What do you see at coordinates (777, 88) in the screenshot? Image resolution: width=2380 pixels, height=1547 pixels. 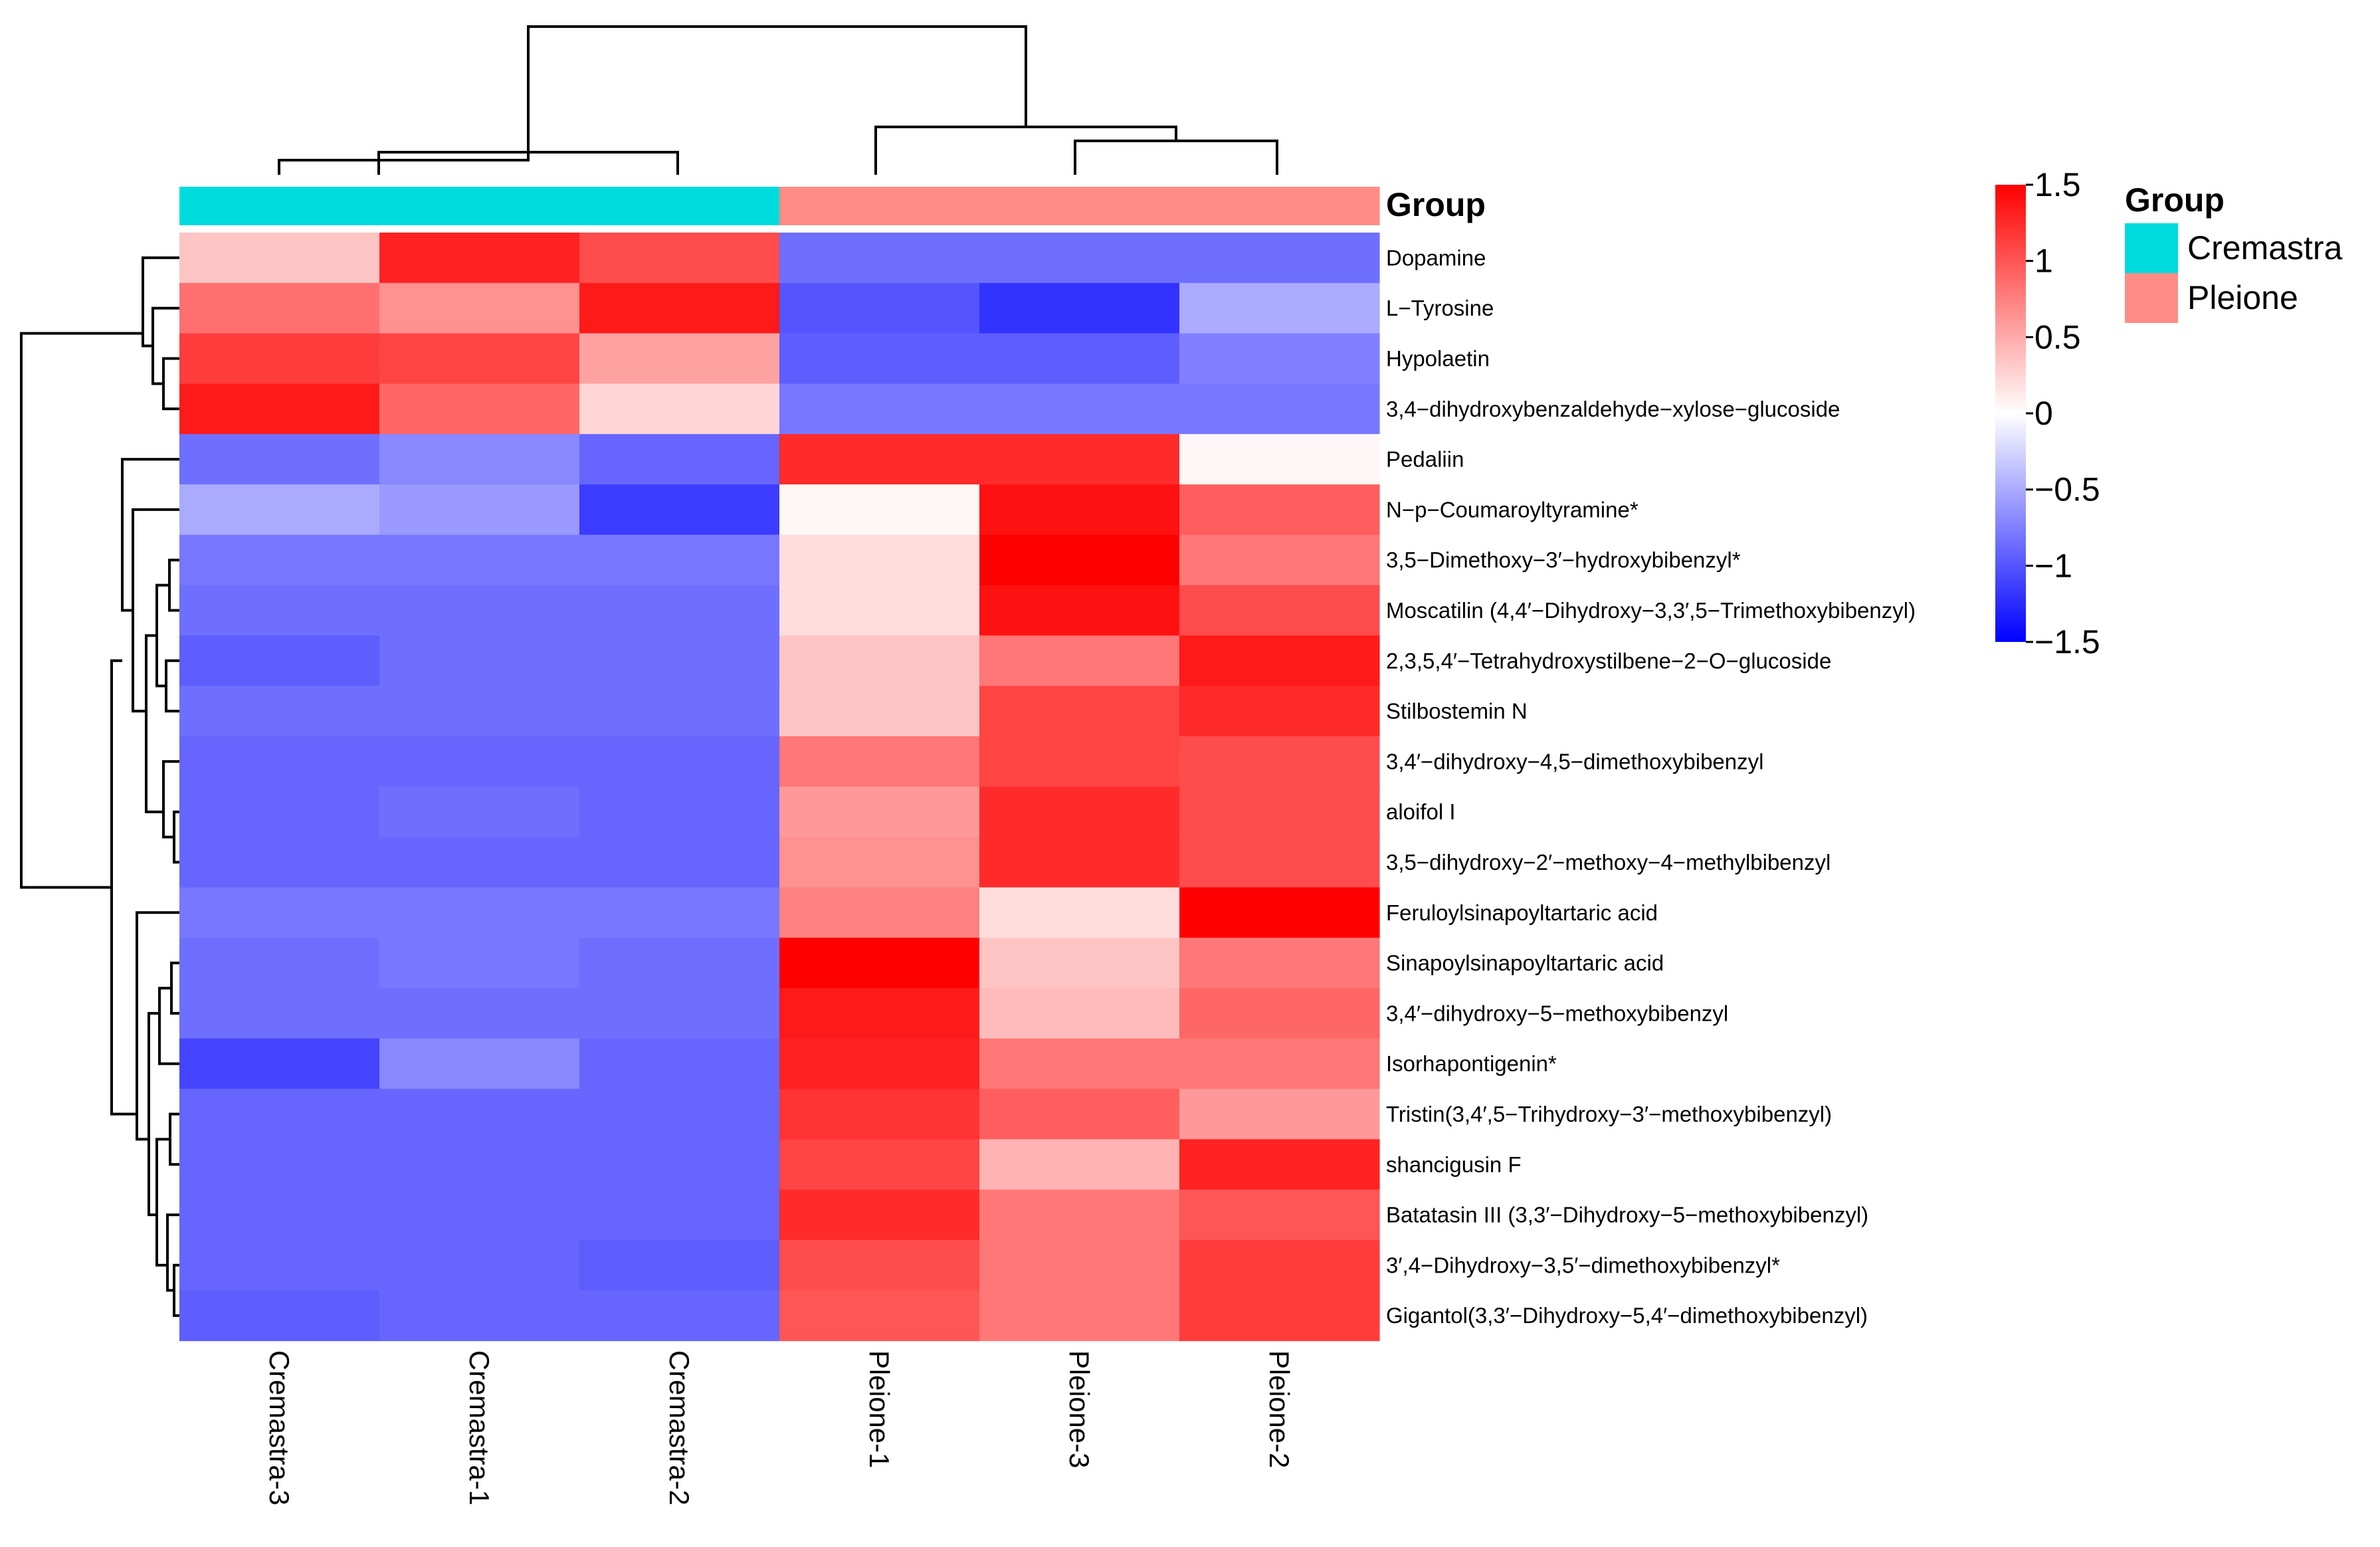 I see `column-dendrogram-branch` at bounding box center [777, 88].